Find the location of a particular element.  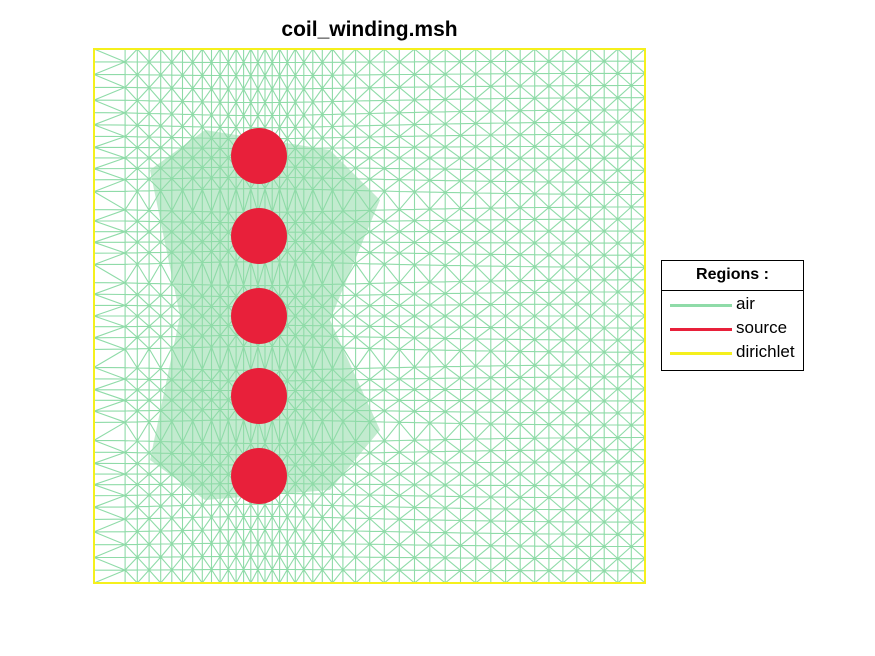

legend-label-air: air is located at coordinates (745, 303).